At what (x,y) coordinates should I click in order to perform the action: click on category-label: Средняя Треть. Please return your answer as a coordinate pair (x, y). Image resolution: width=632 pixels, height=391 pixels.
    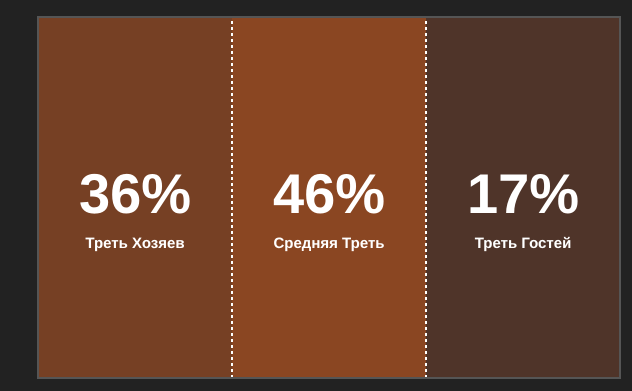
    Looking at the image, I should click on (329, 243).